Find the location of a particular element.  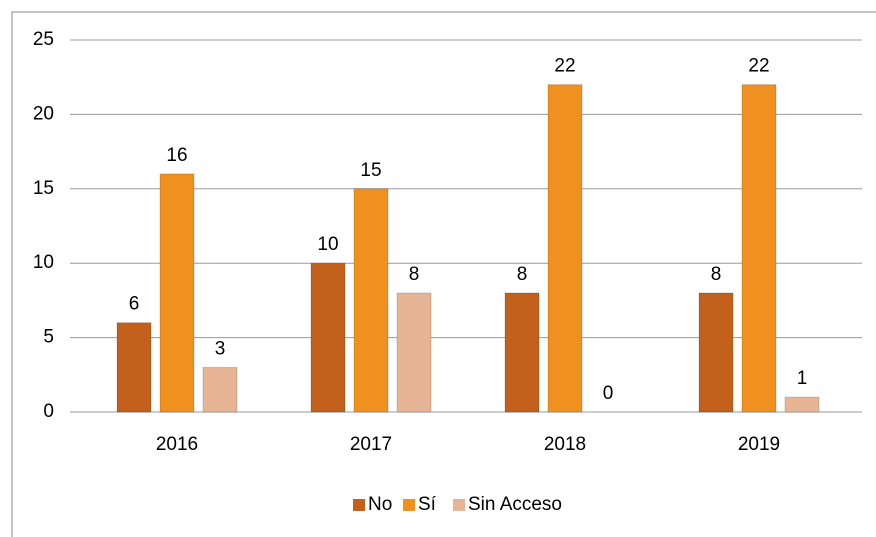

data-label: 16 is located at coordinates (176, 155).